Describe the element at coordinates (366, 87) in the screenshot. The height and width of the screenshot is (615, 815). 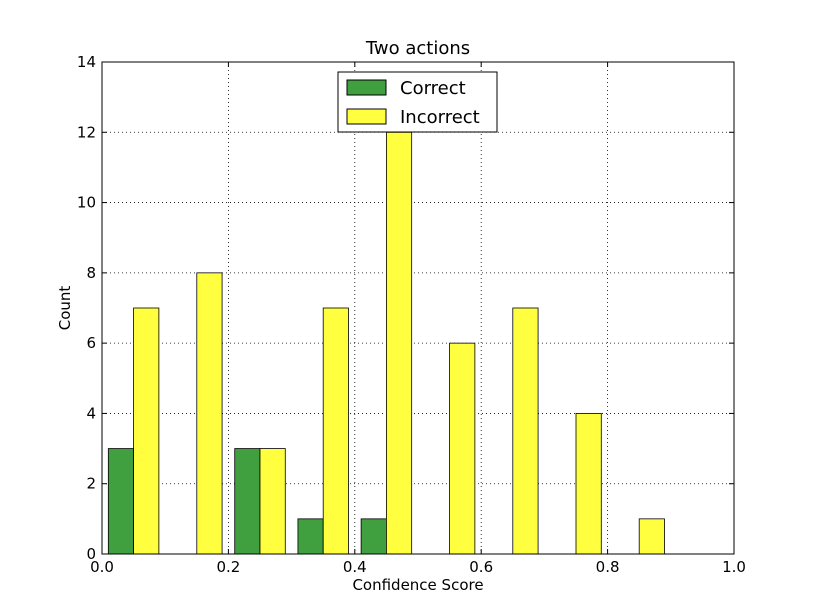
I see `legend-swatch-correct` at that location.